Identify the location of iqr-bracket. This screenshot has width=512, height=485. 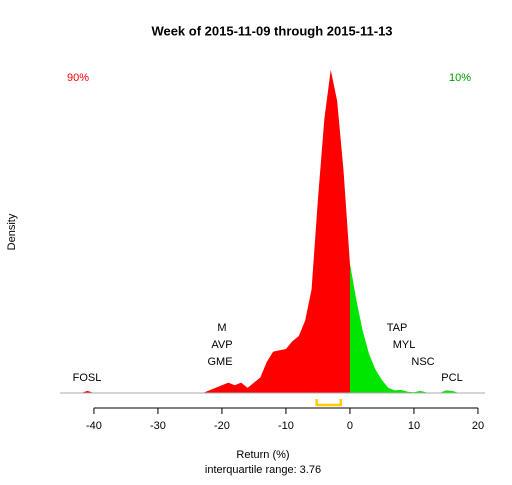
(328, 403).